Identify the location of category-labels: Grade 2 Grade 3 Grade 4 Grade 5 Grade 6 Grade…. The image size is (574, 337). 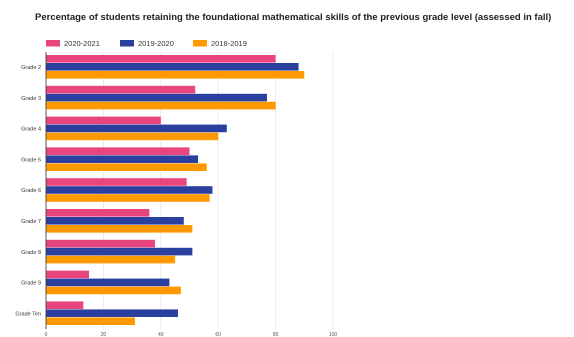
(28, 191).